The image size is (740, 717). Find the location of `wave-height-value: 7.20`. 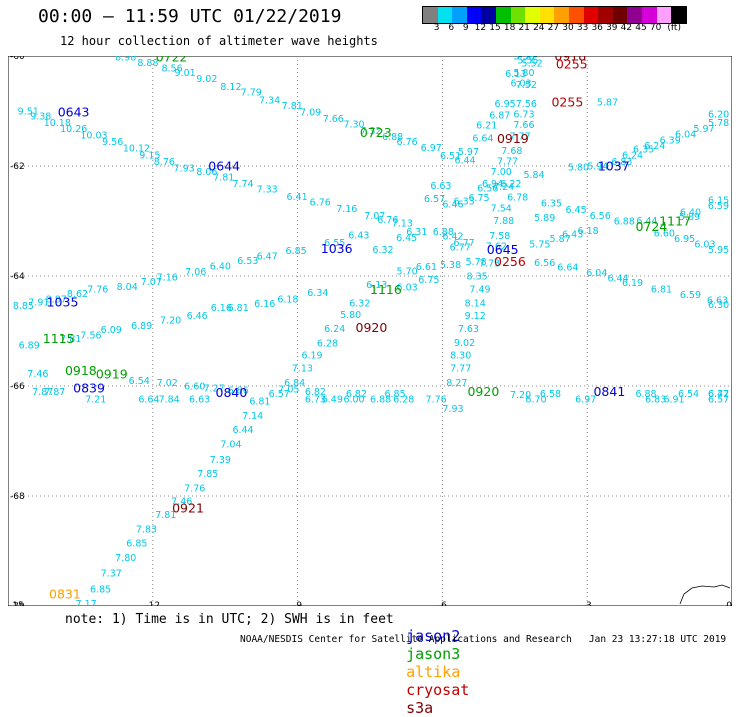

wave-height-value: 7.20 is located at coordinates (170, 320).